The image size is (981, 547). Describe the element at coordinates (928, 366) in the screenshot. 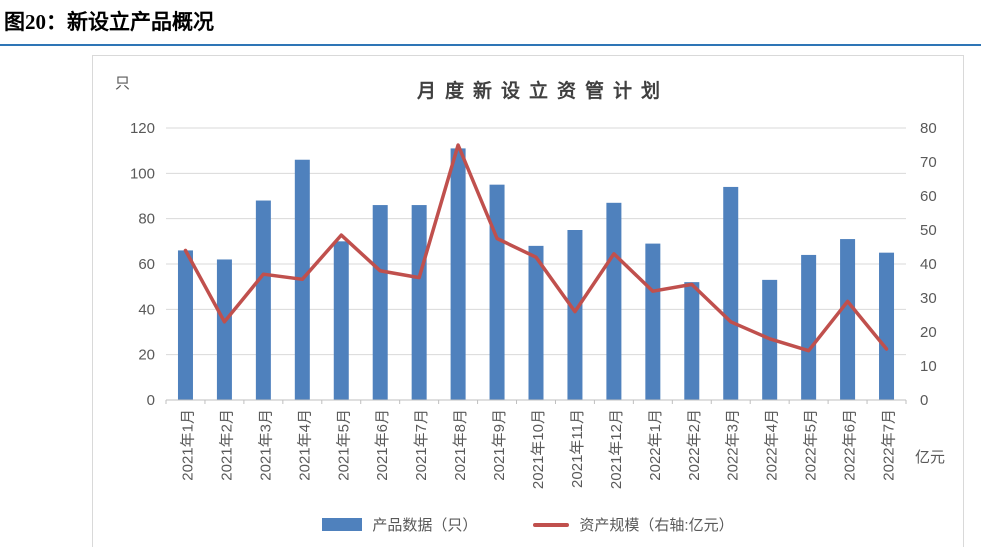

I see `svg-text: 10` at that location.